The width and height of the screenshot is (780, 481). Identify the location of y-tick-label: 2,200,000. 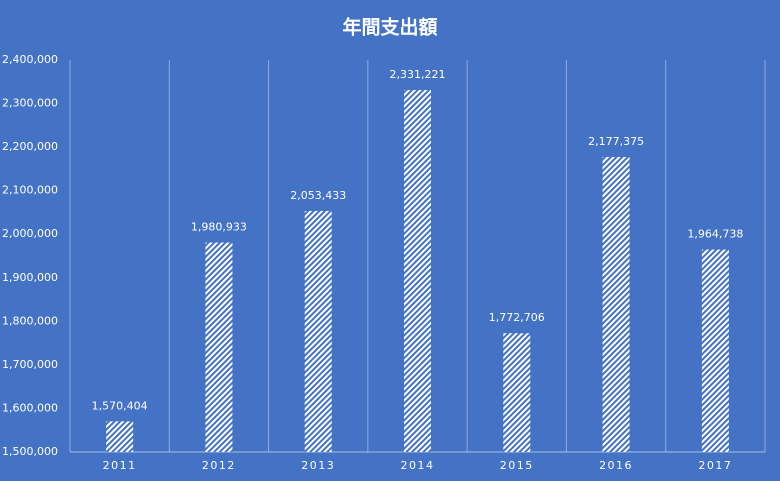
(30, 146).